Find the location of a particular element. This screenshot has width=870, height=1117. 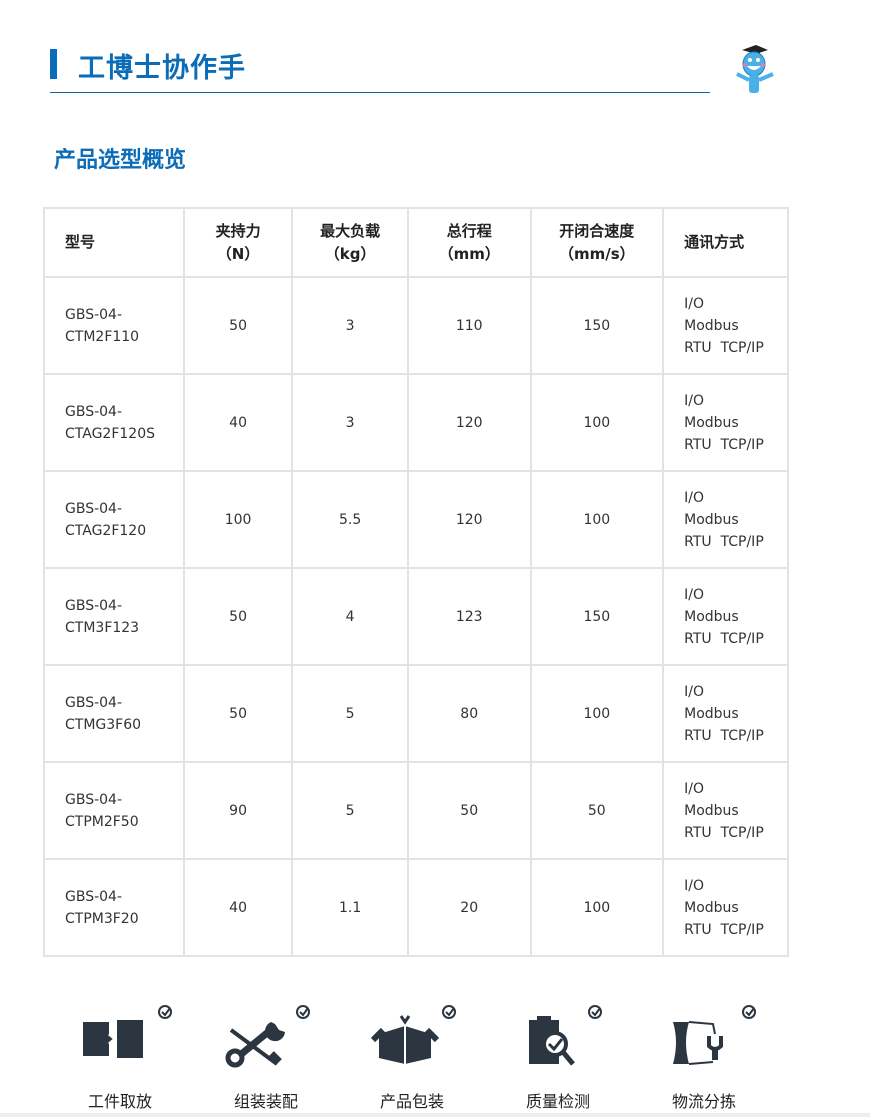

application-label: 组装装配 is located at coordinates (265, 1101).